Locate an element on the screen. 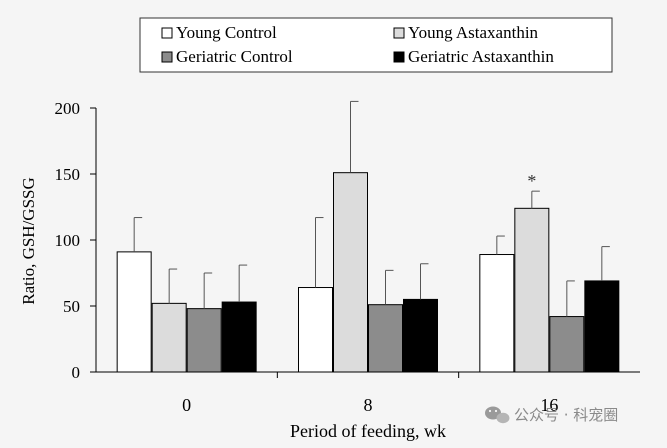 The width and height of the screenshot is (667, 448). watermark: 公众号 · 科宠圈 is located at coordinates (551, 415).